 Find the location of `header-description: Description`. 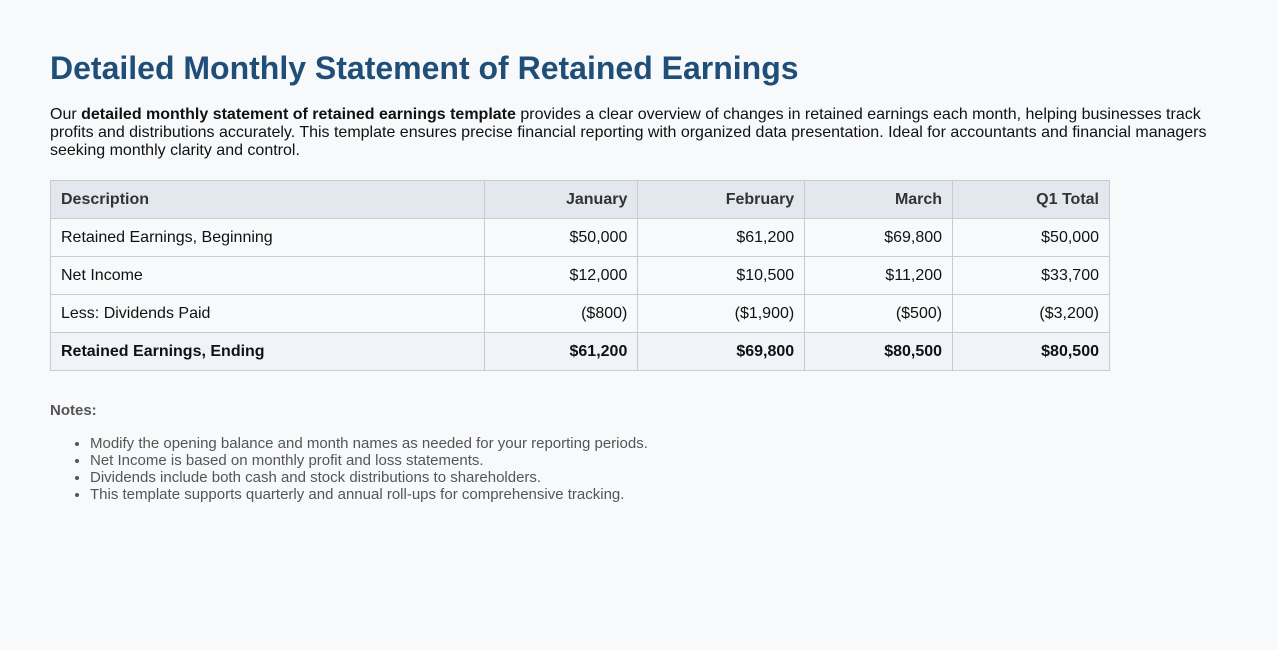

header-description: Description is located at coordinates (267, 199).